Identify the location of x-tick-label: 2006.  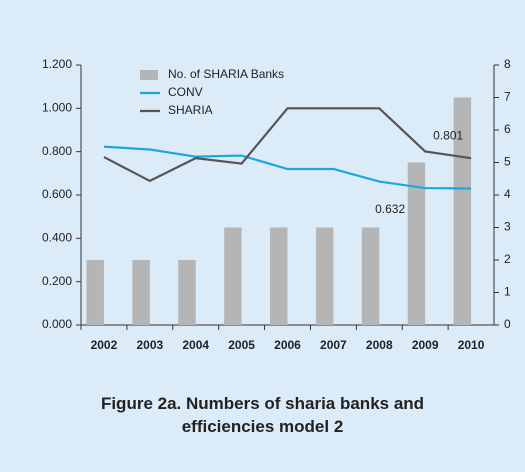
(287, 345).